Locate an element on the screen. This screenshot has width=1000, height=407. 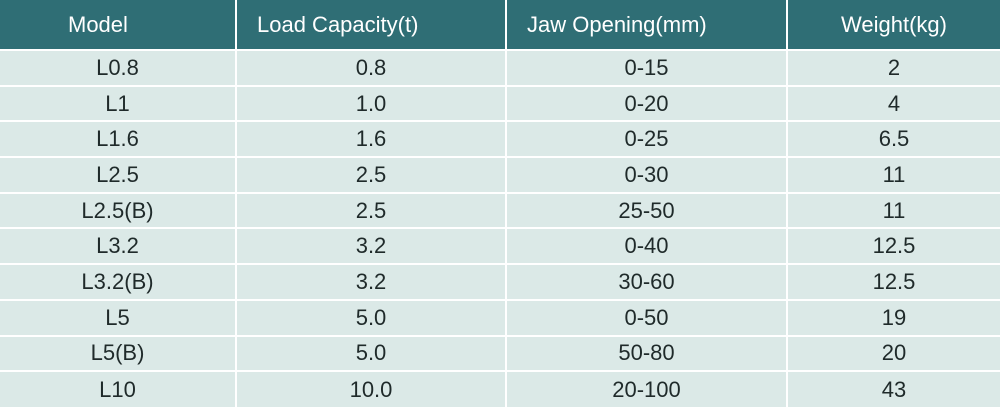
header-load-capacity: Load Capacity(t) is located at coordinates (371, 25).